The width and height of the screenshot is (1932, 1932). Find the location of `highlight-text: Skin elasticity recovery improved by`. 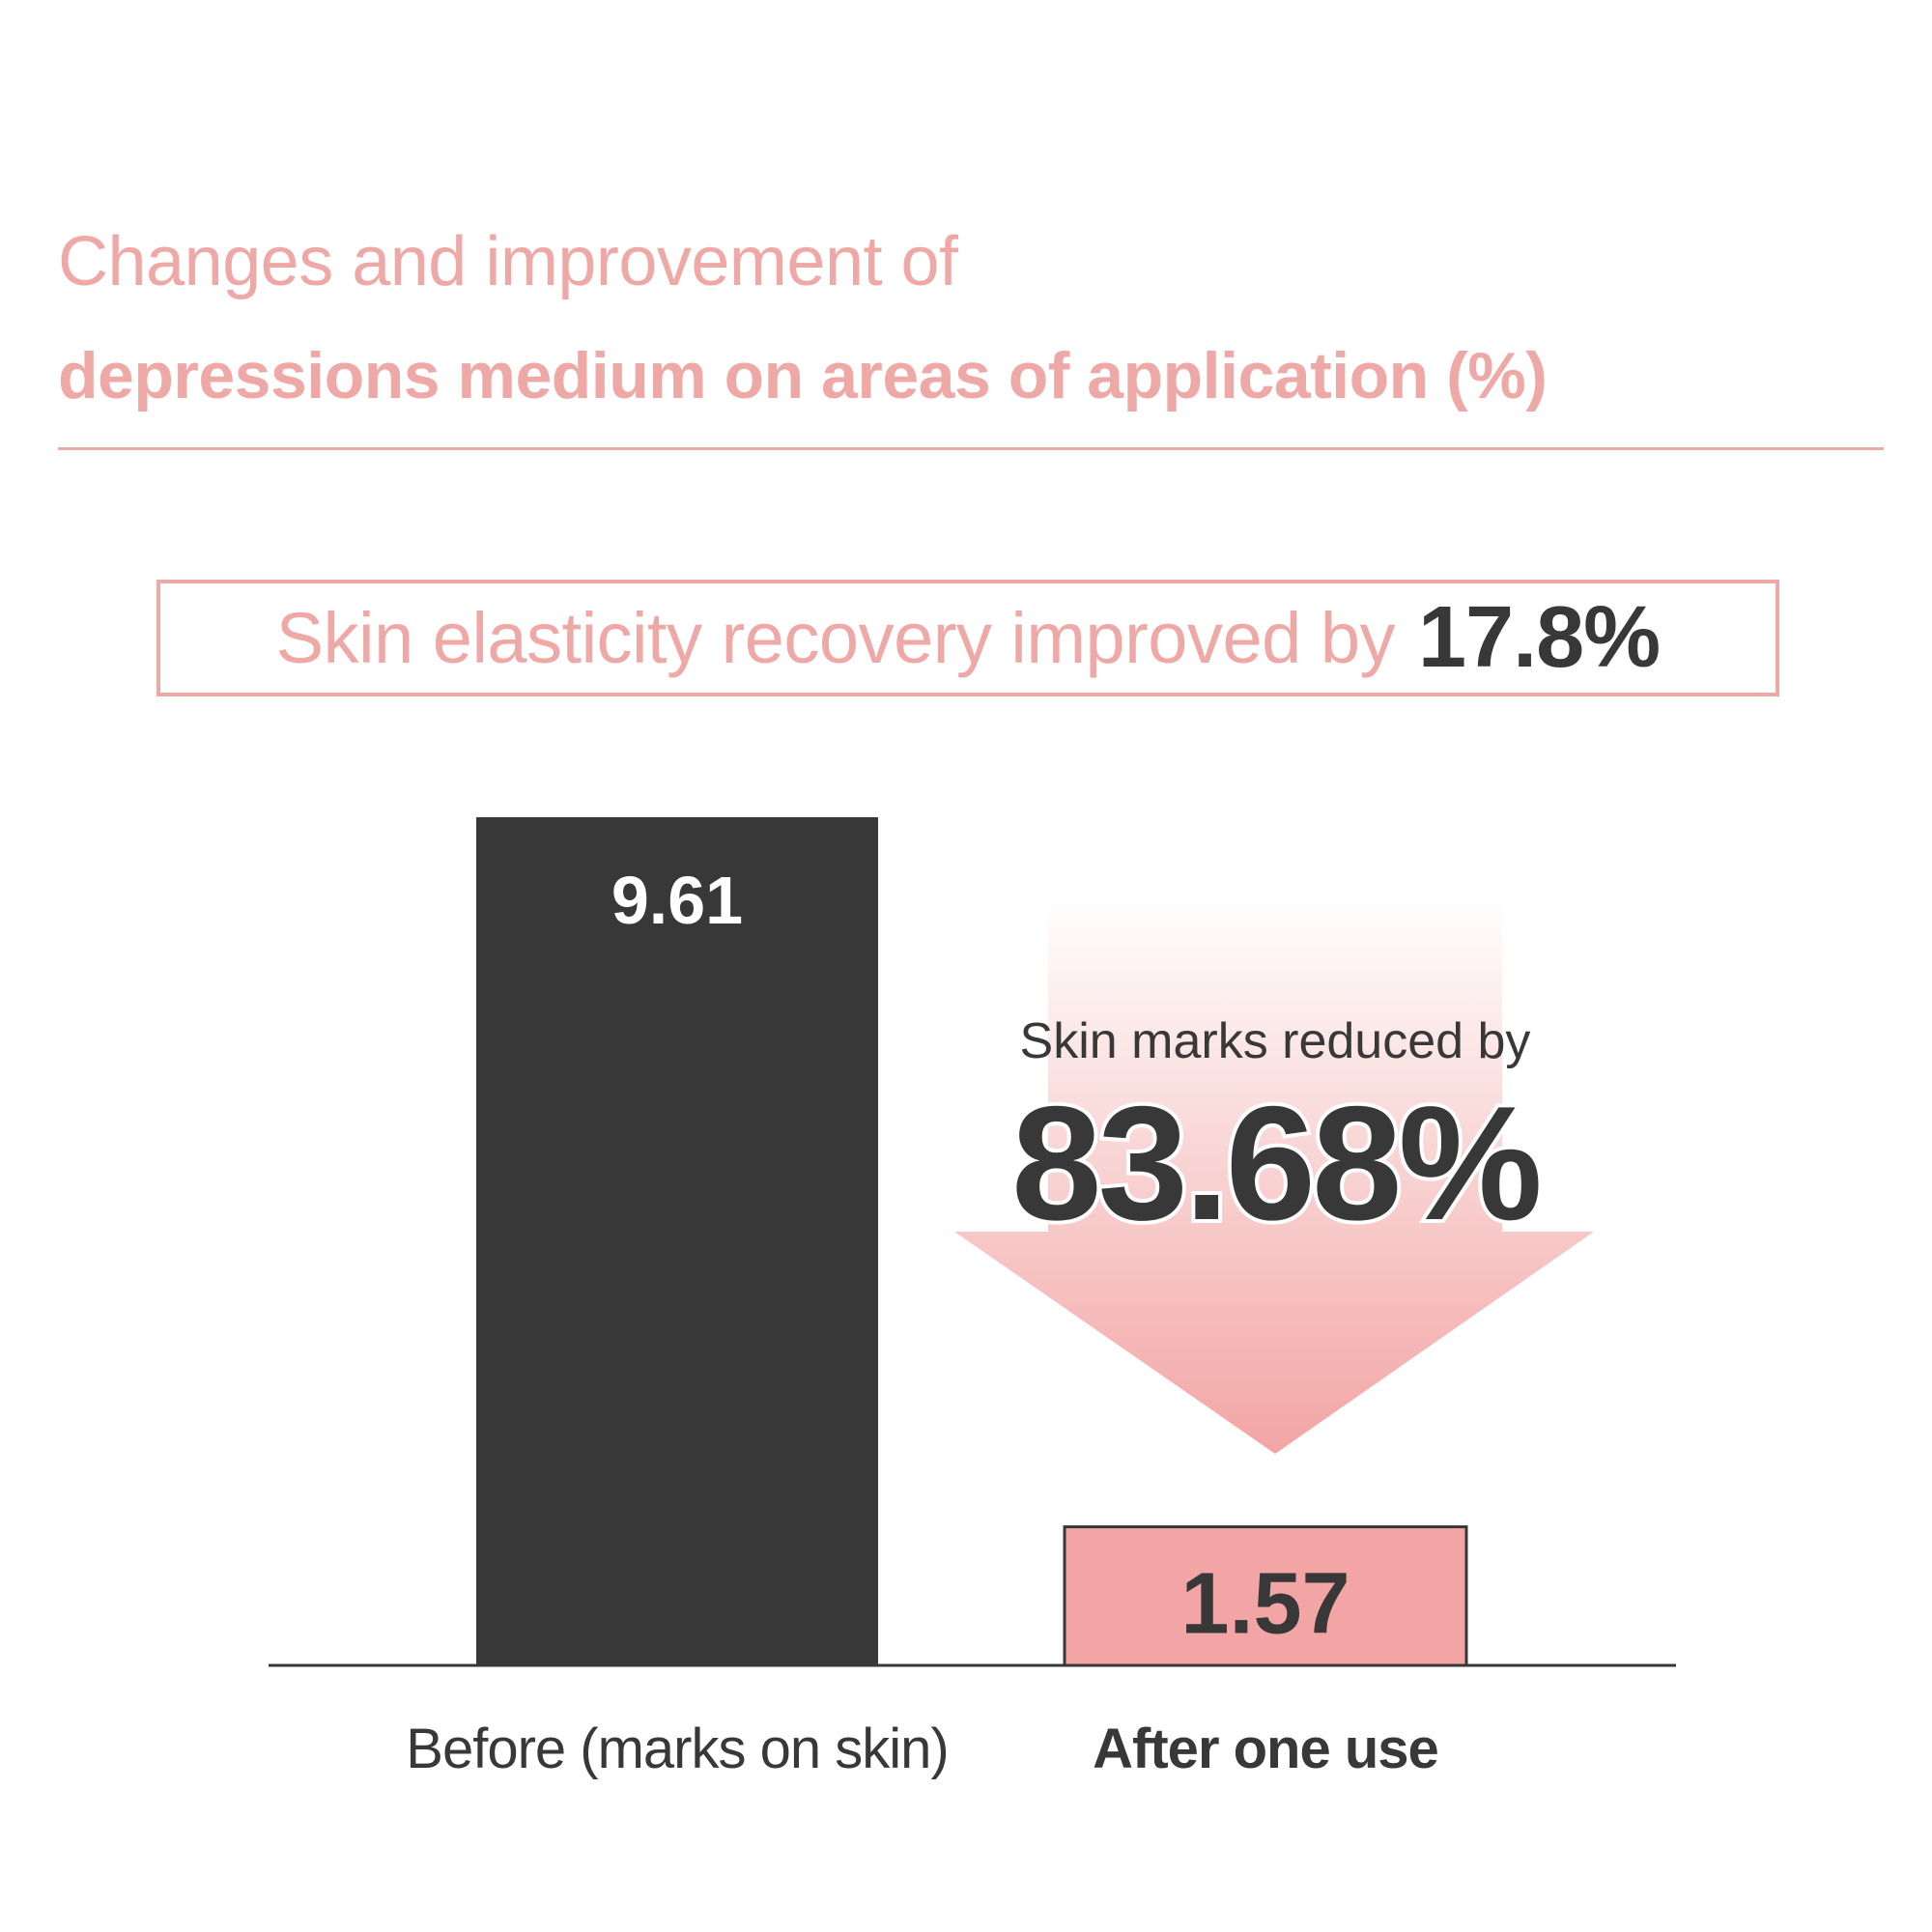

highlight-text: Skin elasticity recovery improved by is located at coordinates (835, 638).